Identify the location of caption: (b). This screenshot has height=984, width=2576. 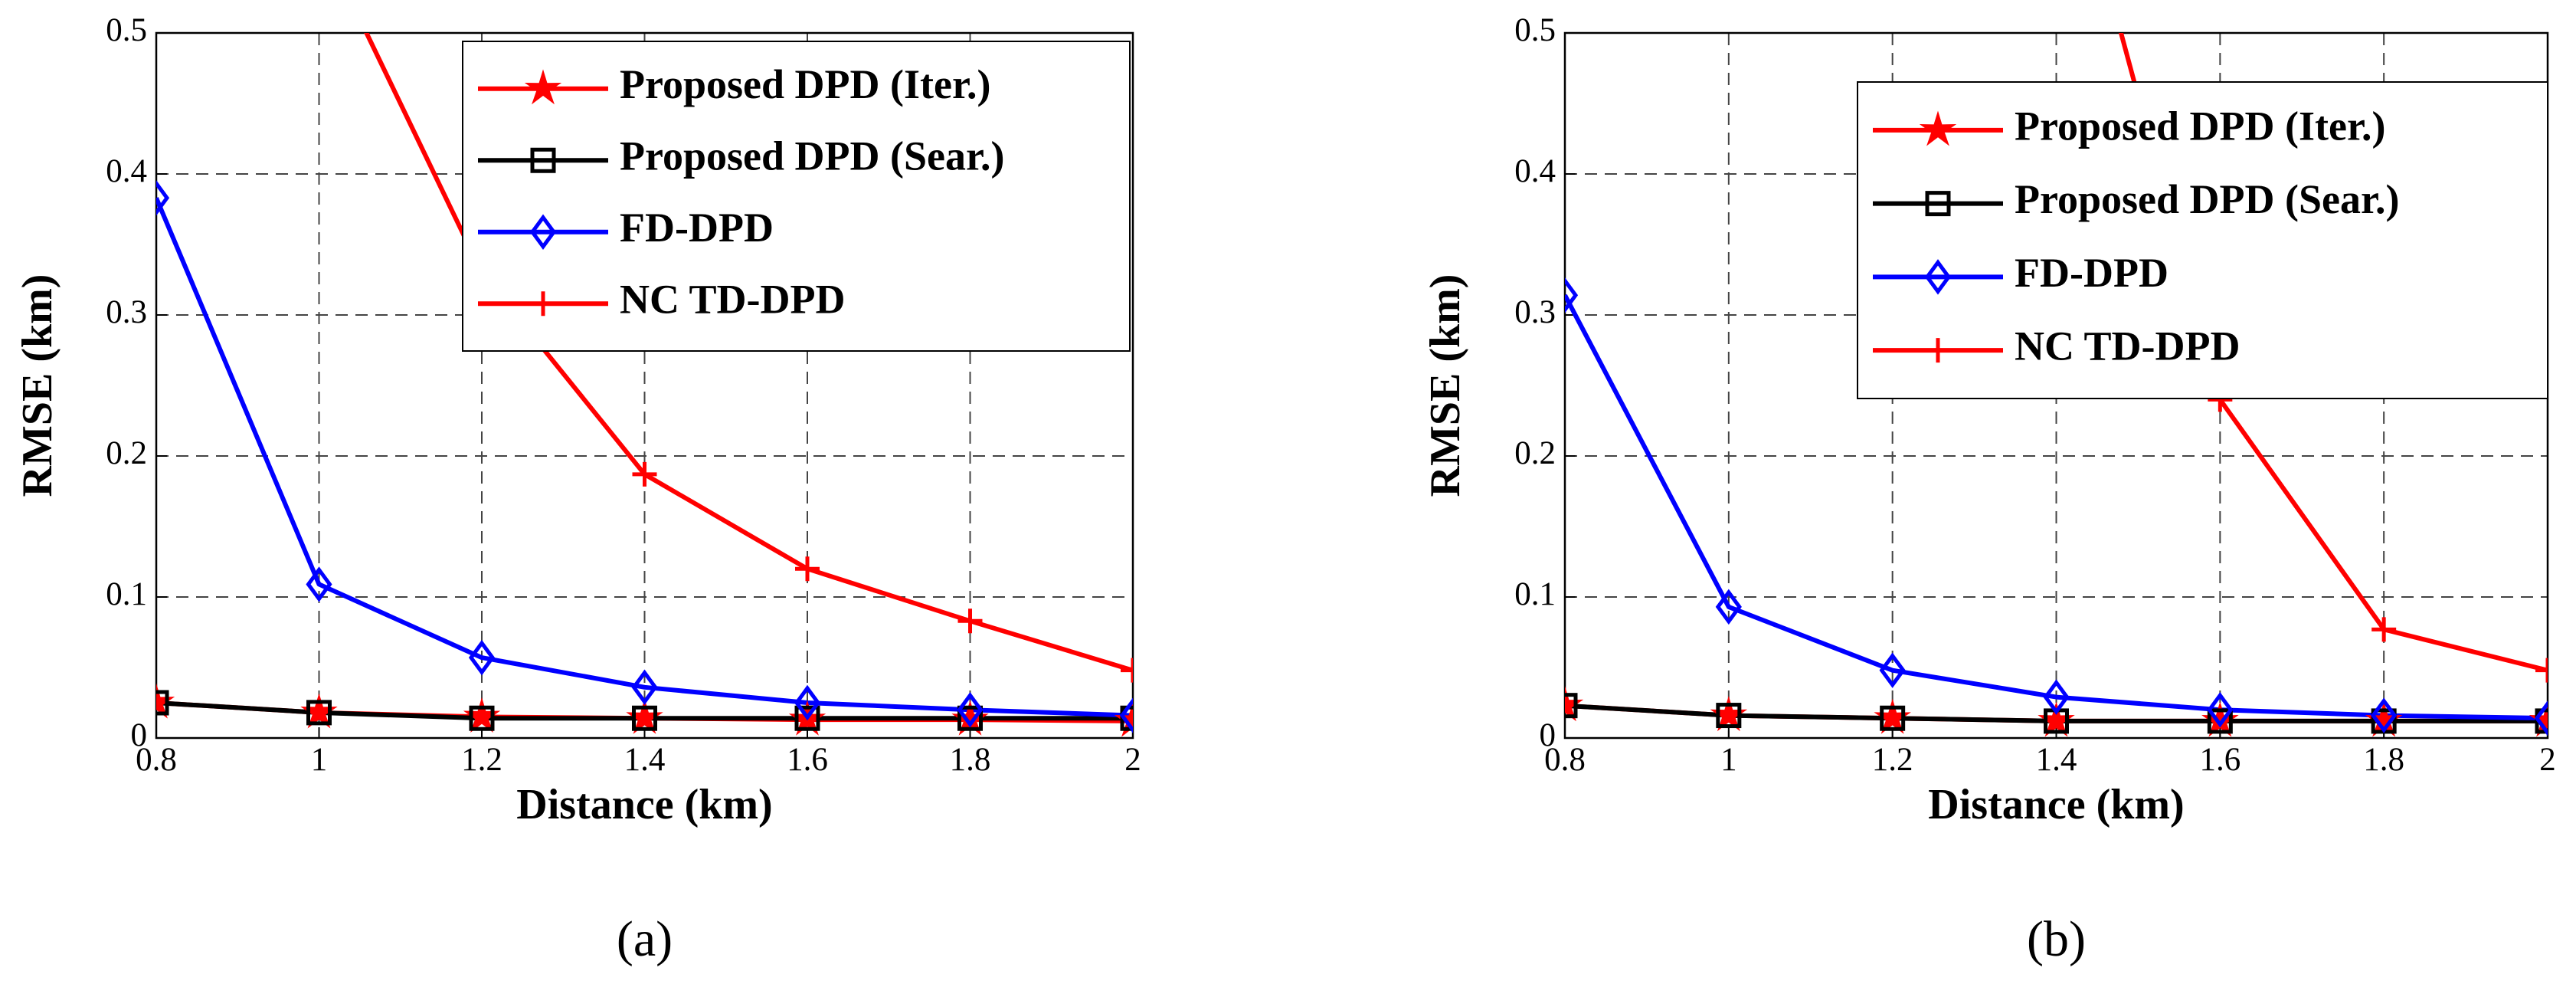
(2056, 939).